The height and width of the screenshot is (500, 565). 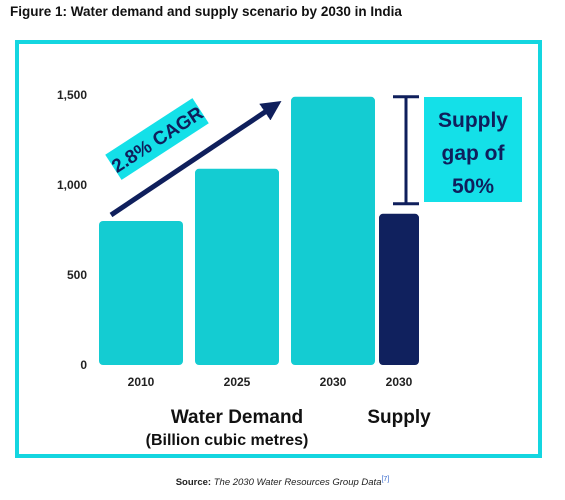 What do you see at coordinates (72, 95) in the screenshot?
I see `y-tick-label: 1,500` at bounding box center [72, 95].